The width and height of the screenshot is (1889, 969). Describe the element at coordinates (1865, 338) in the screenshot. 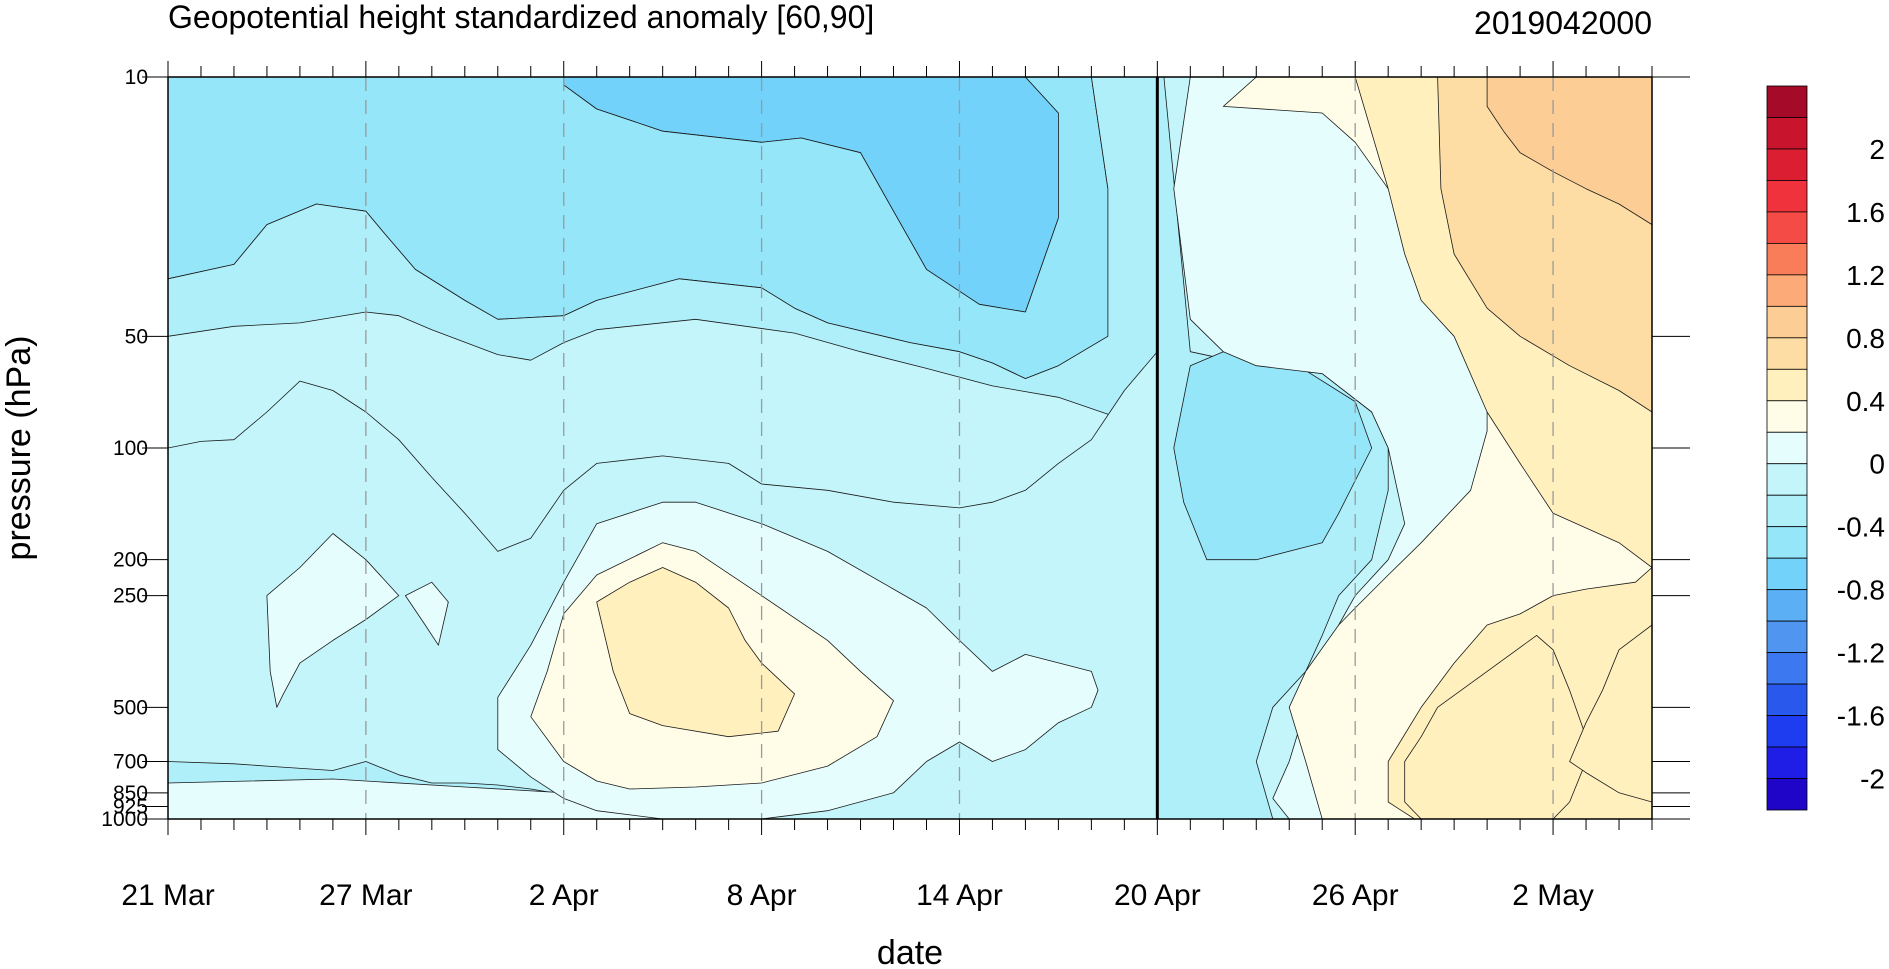

I see `colorbar-label: 0.8` at that location.